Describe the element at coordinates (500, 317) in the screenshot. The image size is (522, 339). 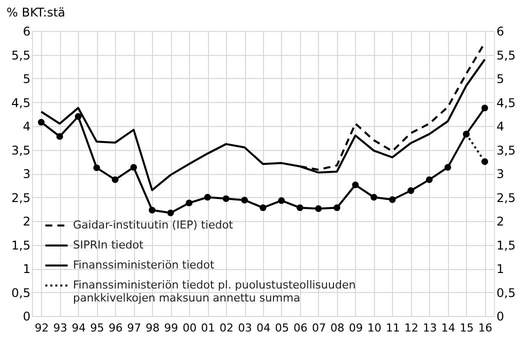
I see `y2-tick-label: 0` at that location.